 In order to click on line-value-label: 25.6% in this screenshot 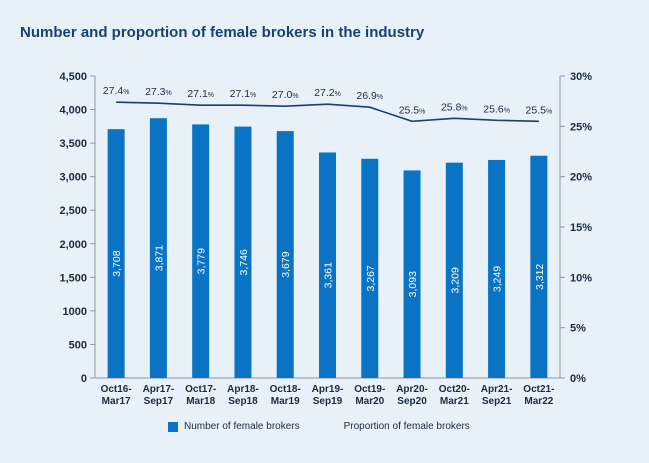, I will do `click(496, 109)`.